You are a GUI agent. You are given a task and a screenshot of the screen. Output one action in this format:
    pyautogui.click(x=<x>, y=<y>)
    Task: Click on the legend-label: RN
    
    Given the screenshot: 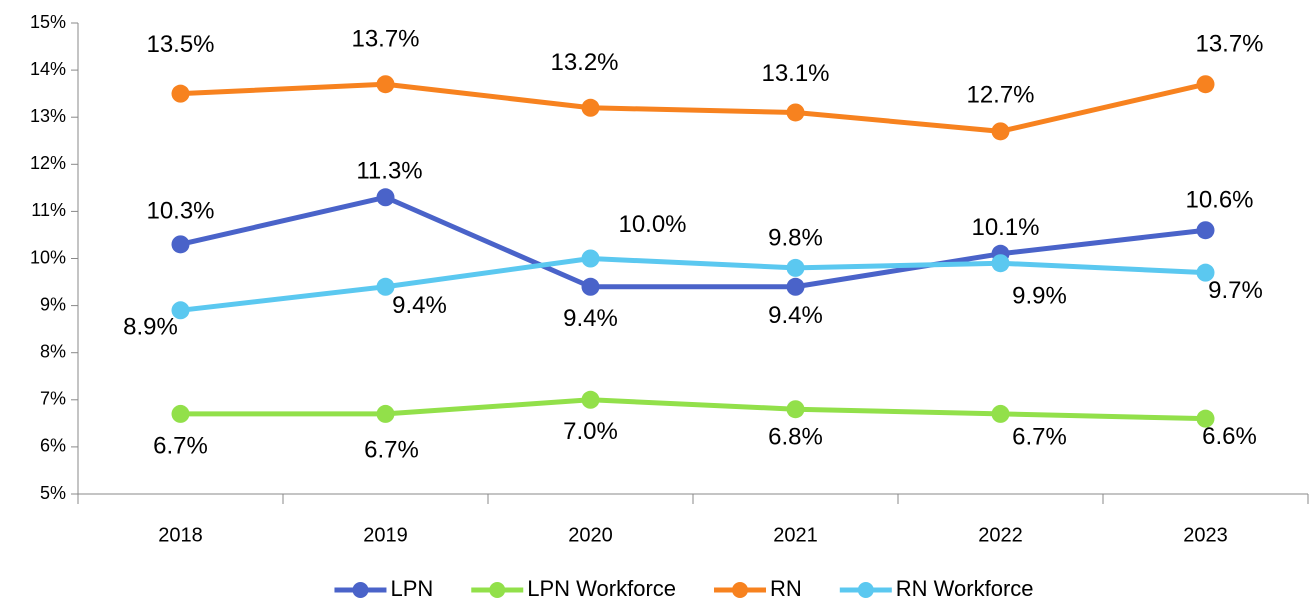 What is the action you would take?
    pyautogui.click(x=786, y=588)
    